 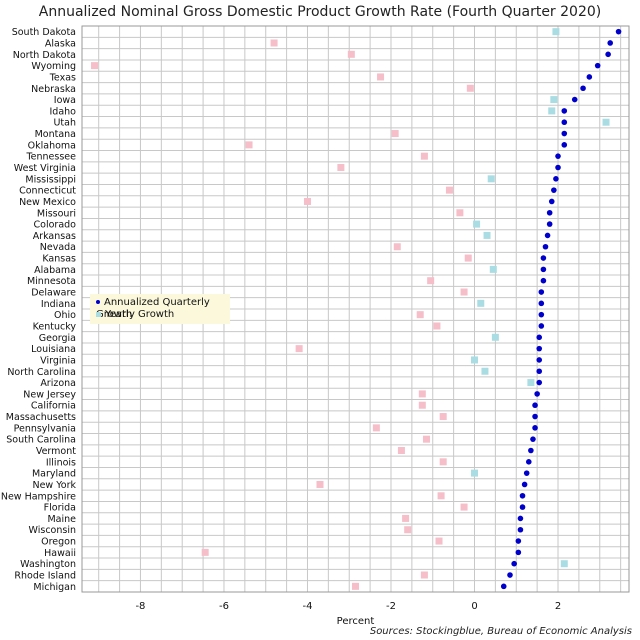 What do you see at coordinates (58, 542) in the screenshot?
I see `category-label: Oregon` at bounding box center [58, 542].